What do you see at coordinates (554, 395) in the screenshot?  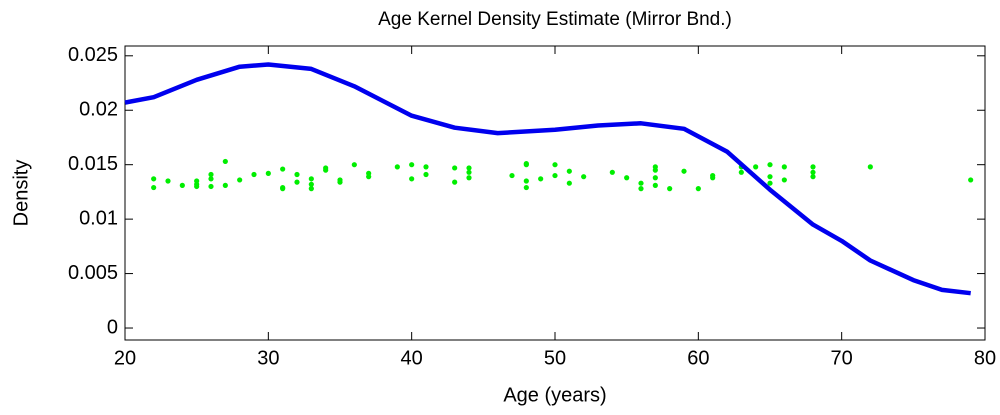 I see `x-axis-label: Age (years)` at bounding box center [554, 395].